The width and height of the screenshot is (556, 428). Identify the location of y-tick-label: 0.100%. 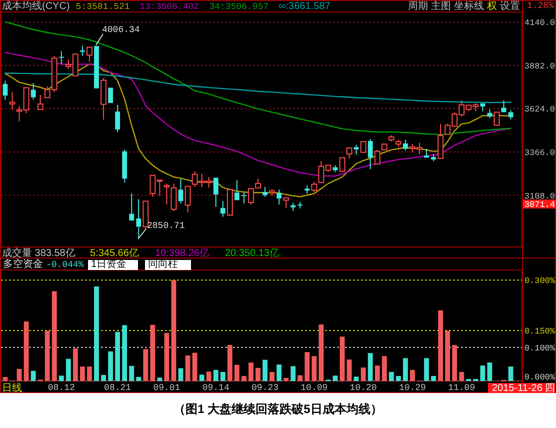
(540, 348).